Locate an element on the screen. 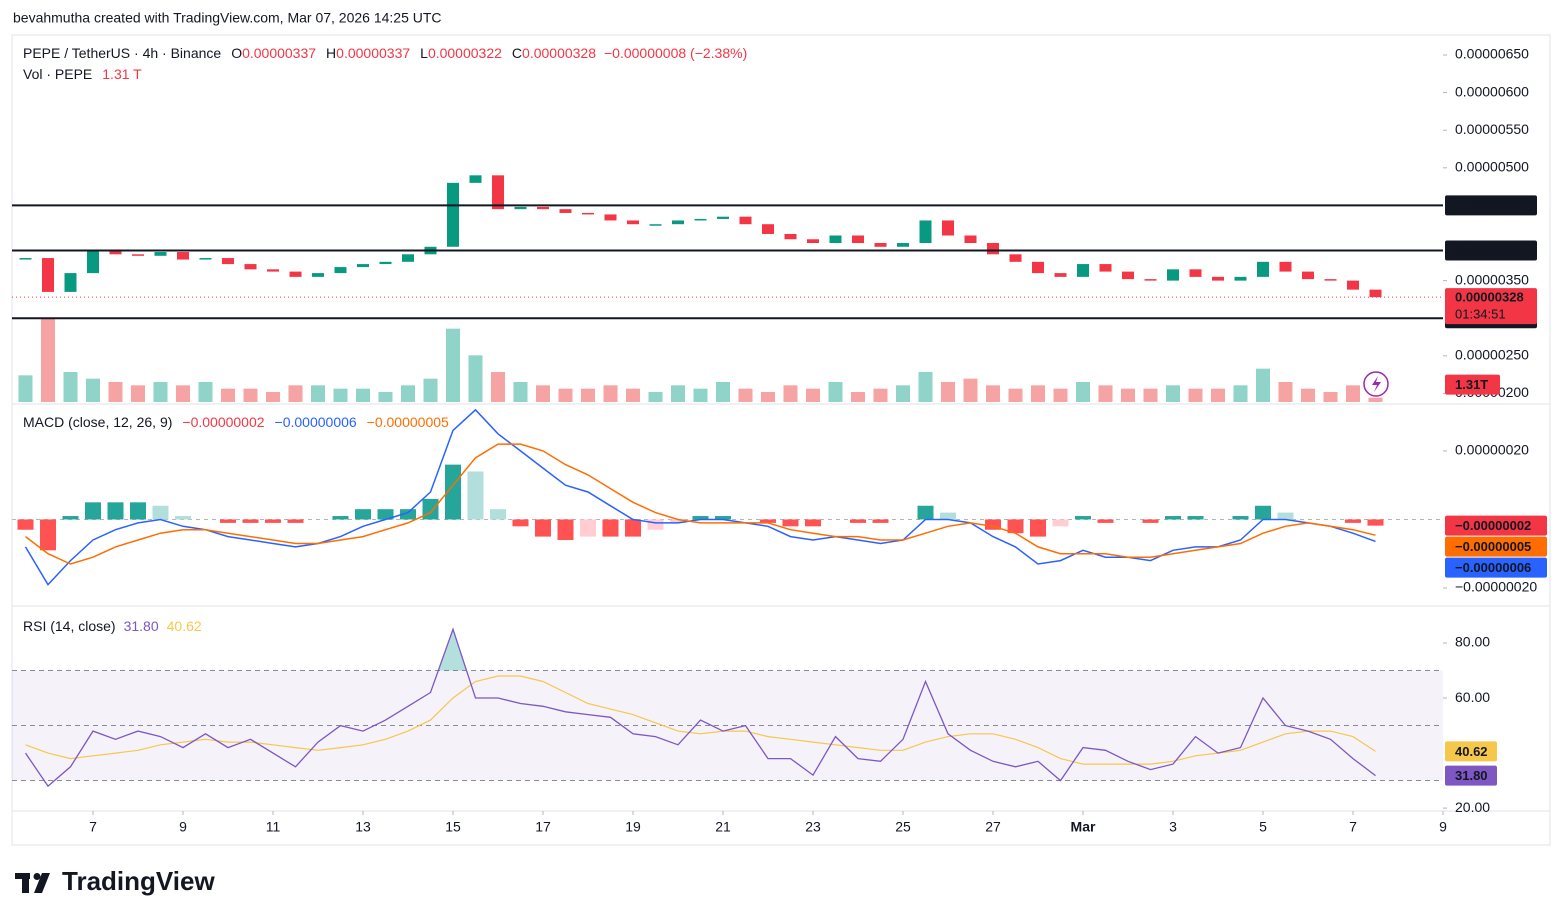 The height and width of the screenshot is (920, 1563). legend-item: −0.00000008 (−2.38%) is located at coordinates (675, 53).